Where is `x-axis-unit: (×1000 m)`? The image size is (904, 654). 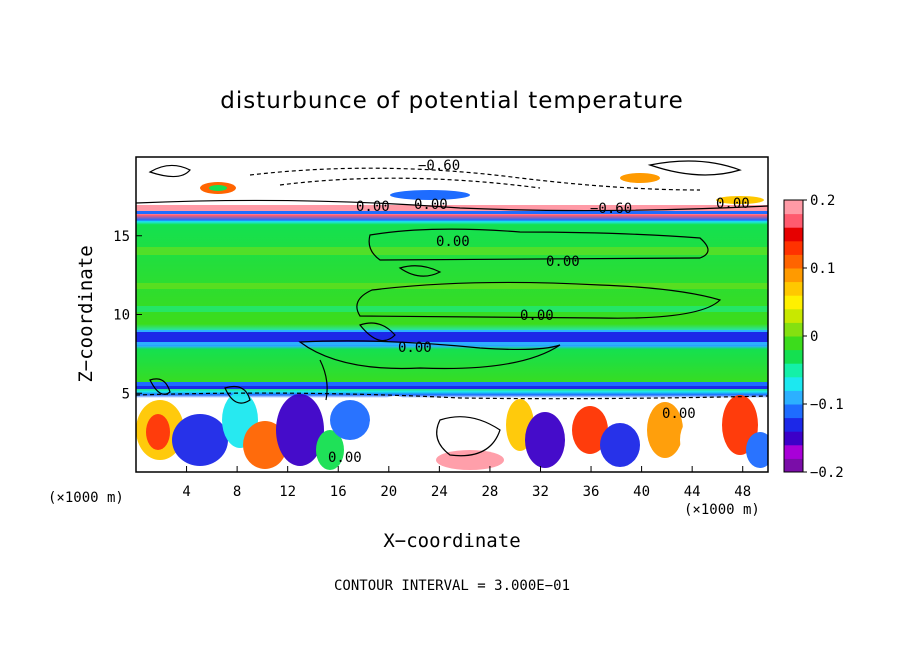 x-axis-unit: (×1000 m) is located at coordinates (722, 510).